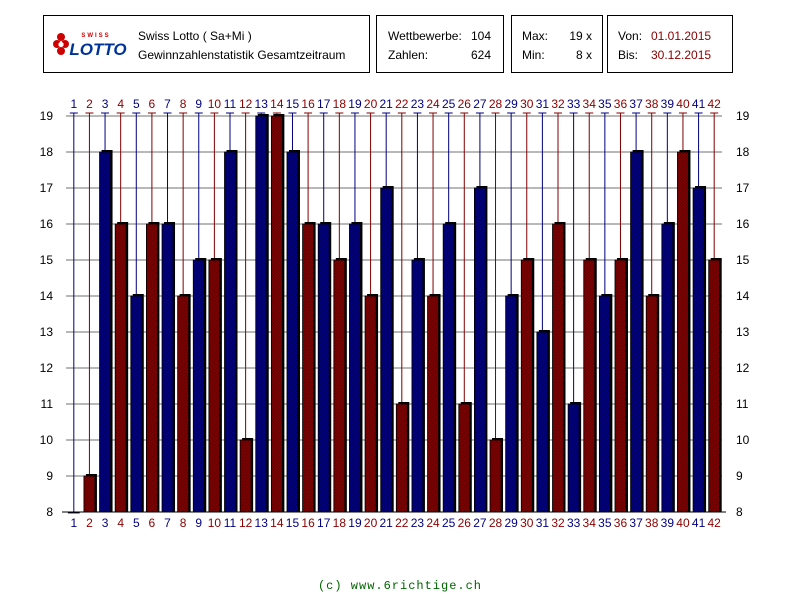 This screenshot has width=800, height=600. Describe the element at coordinates (449, 523) in the screenshot. I see `x-label-bottom: 25` at that location.